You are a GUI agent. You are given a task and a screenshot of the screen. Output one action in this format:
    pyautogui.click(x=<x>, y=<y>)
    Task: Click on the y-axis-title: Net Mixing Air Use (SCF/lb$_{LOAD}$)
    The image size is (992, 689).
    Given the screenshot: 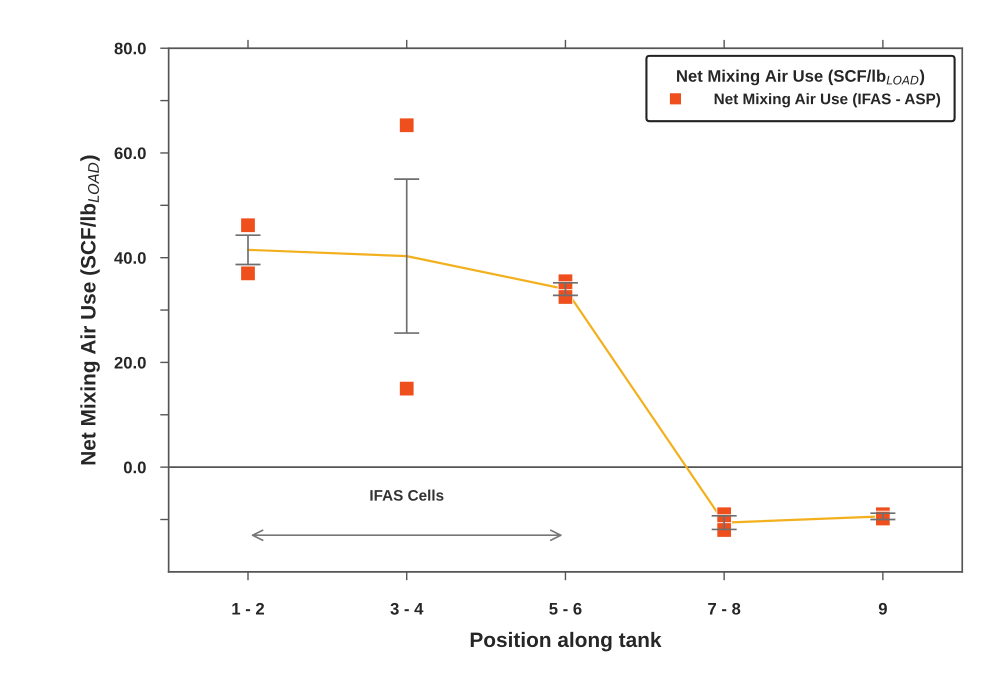 What is the action you would take?
    pyautogui.click(x=800, y=78)
    